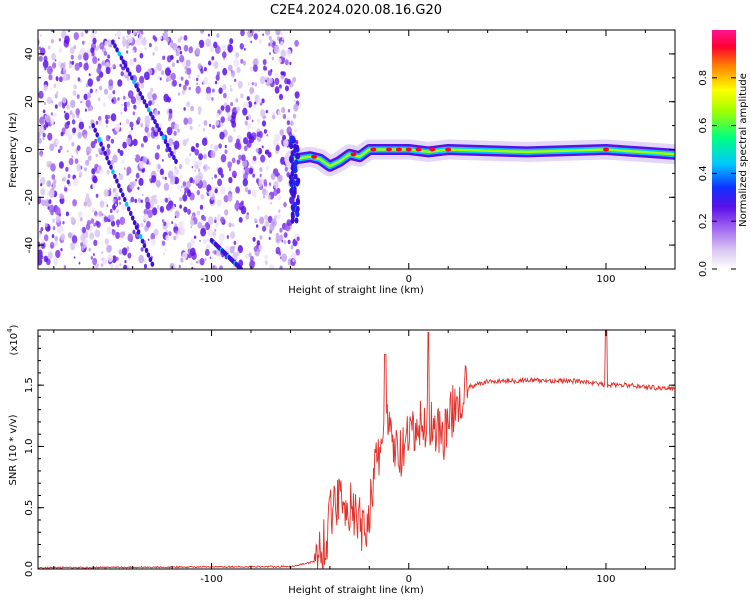 The height and width of the screenshot is (600, 750). Describe the element at coordinates (29, 446) in the screenshot. I see `y-tick-label: 1.0` at that location.